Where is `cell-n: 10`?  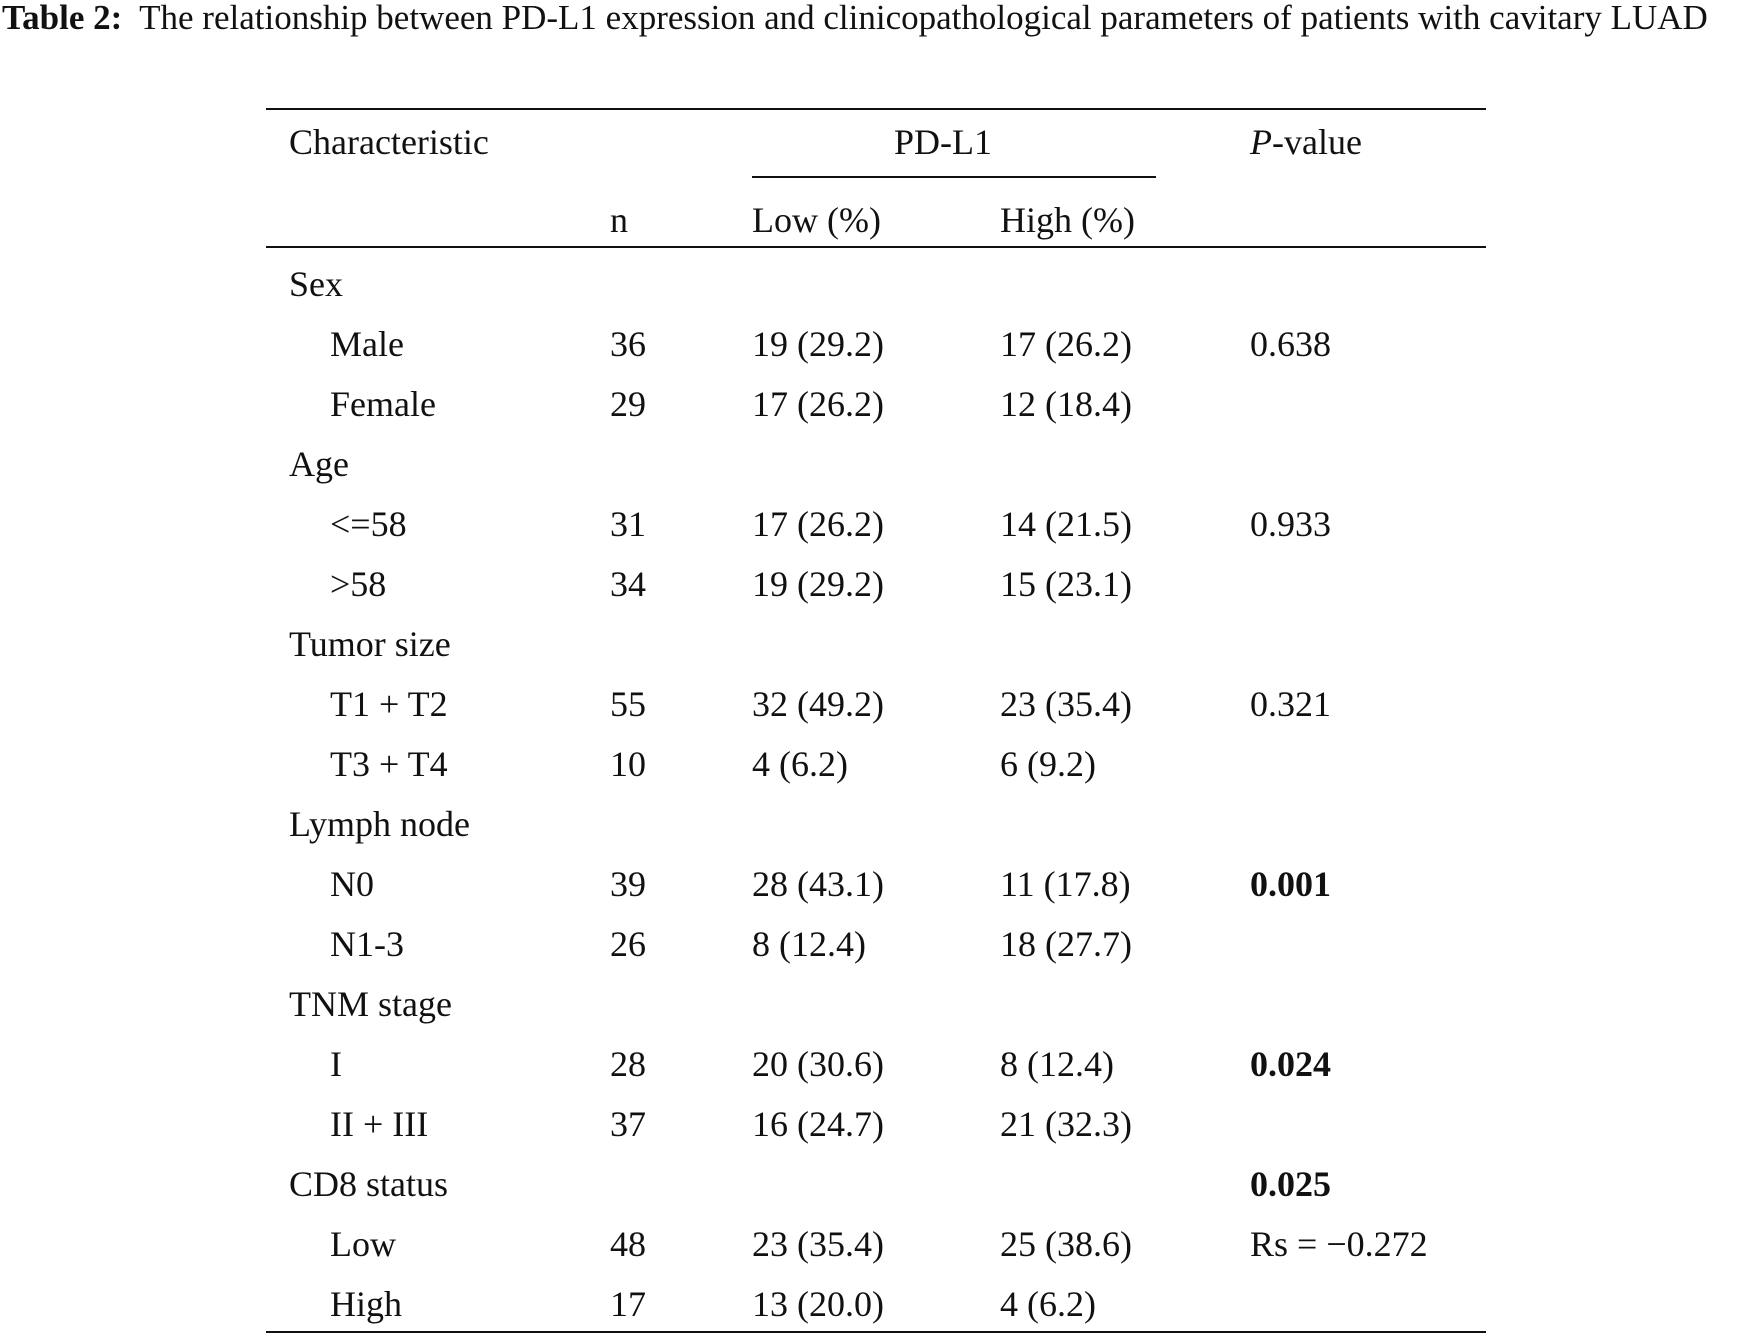
cell-n: 10 is located at coordinates (628, 764).